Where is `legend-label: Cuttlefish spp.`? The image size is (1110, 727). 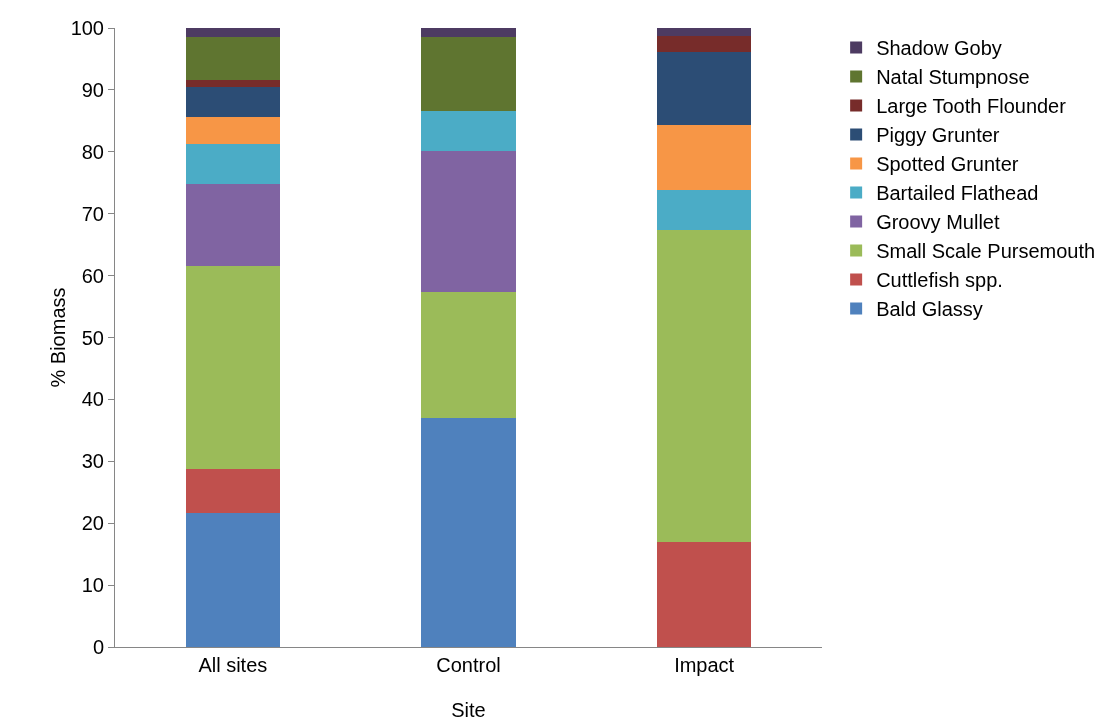
legend-label: Cuttlefish spp. is located at coordinates (939, 280).